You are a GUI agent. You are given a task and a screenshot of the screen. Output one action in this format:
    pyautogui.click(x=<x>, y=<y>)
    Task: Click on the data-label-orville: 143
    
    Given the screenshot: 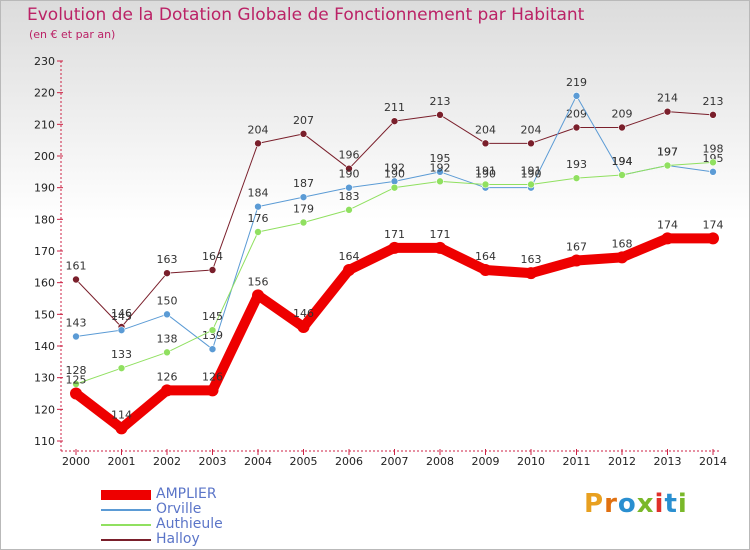 What is the action you would take?
    pyautogui.click(x=76, y=323)
    